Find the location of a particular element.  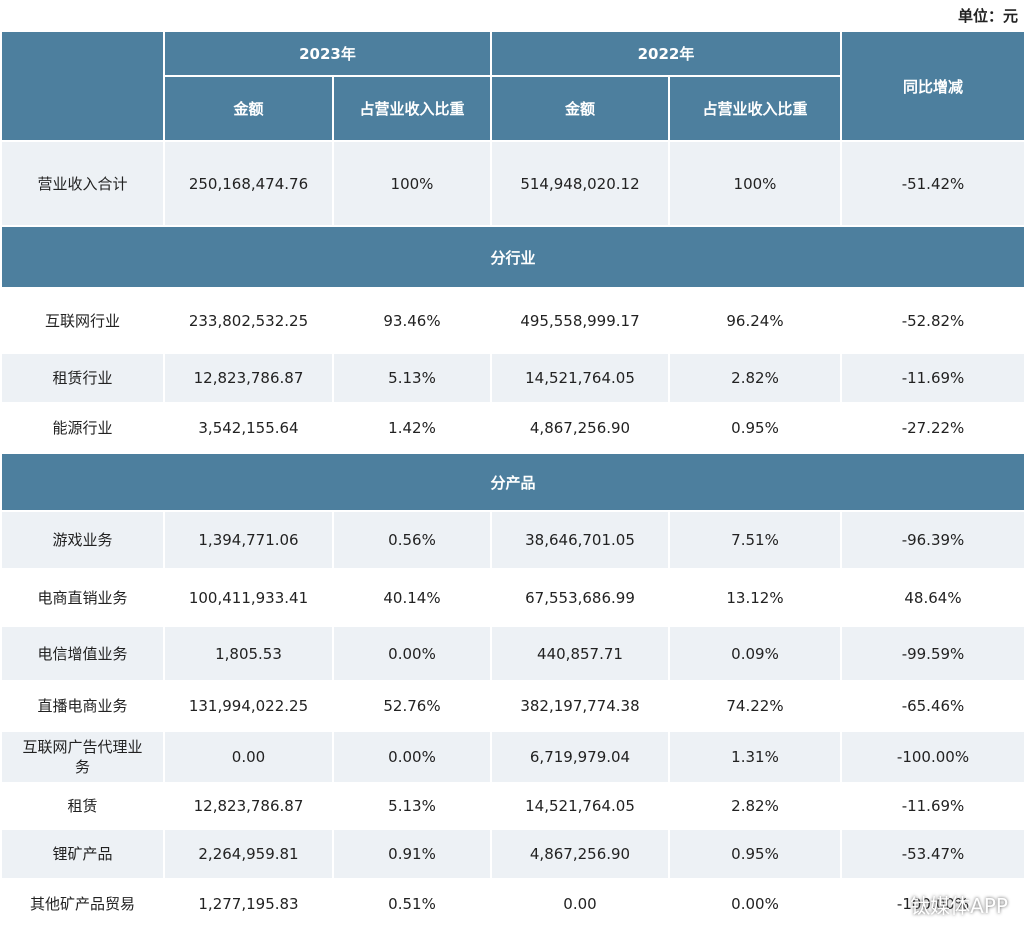

row-label-cell: 租赁 is located at coordinates (82, 806).